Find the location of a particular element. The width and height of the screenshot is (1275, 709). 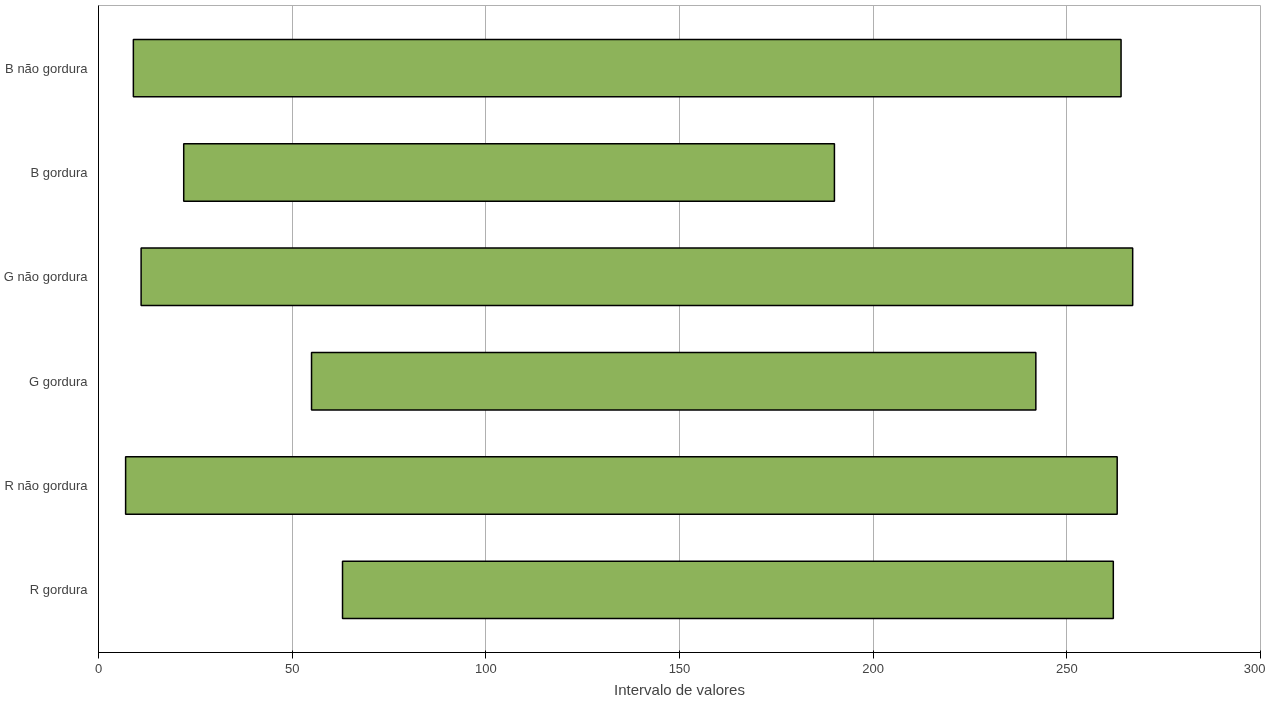

y-tick-label: B gordura is located at coordinates (59, 172).